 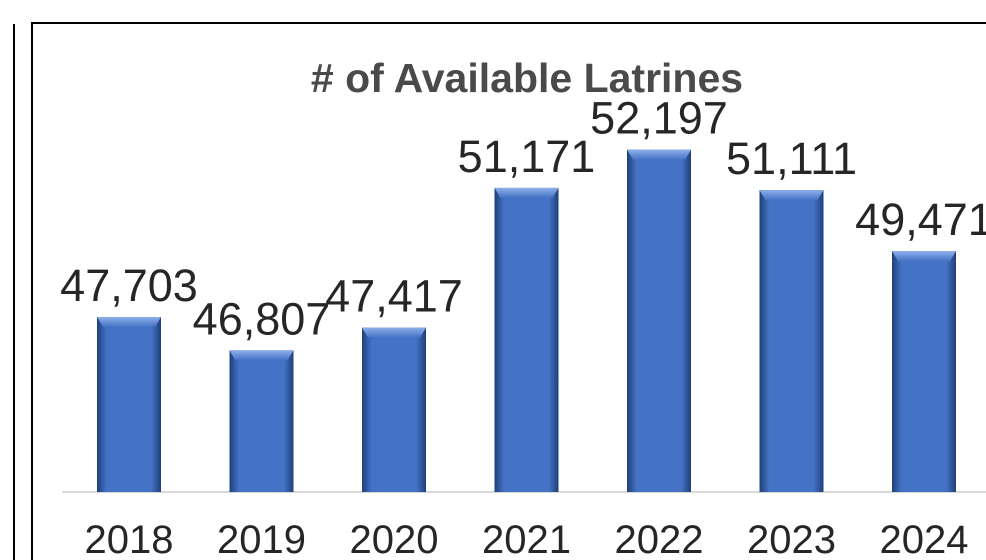 What do you see at coordinates (659, 118) in the screenshot?
I see `data-label-2022: 52,197` at bounding box center [659, 118].